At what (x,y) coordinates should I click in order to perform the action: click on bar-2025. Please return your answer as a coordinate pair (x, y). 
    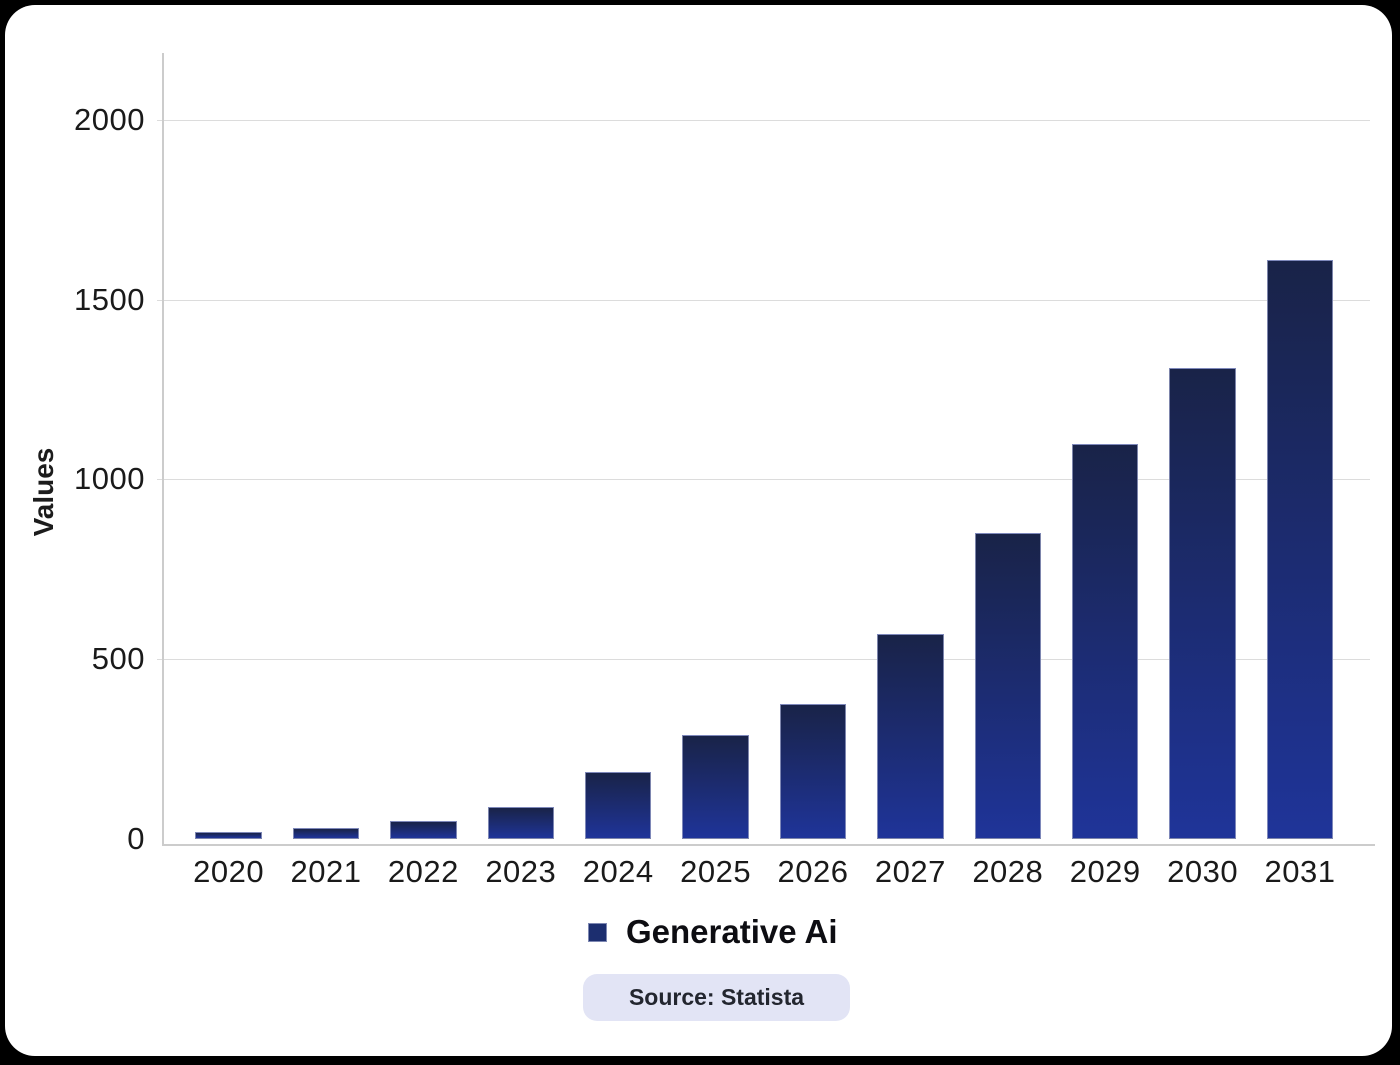
    Looking at the image, I should click on (715, 786).